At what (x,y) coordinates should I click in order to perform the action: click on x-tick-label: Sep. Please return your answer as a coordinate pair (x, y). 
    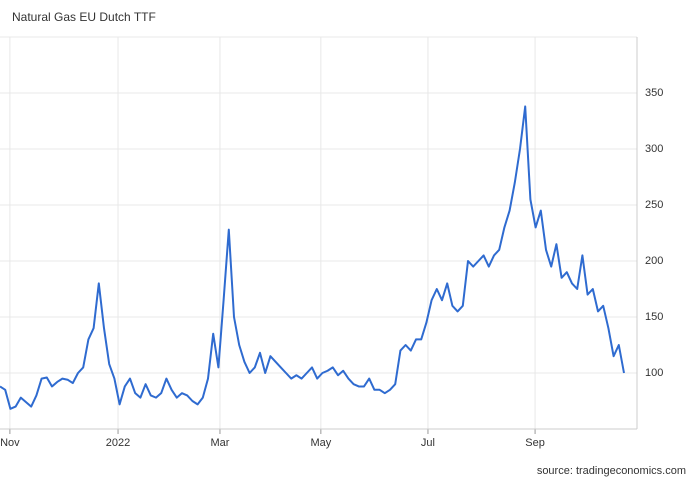
    Looking at the image, I should click on (535, 443).